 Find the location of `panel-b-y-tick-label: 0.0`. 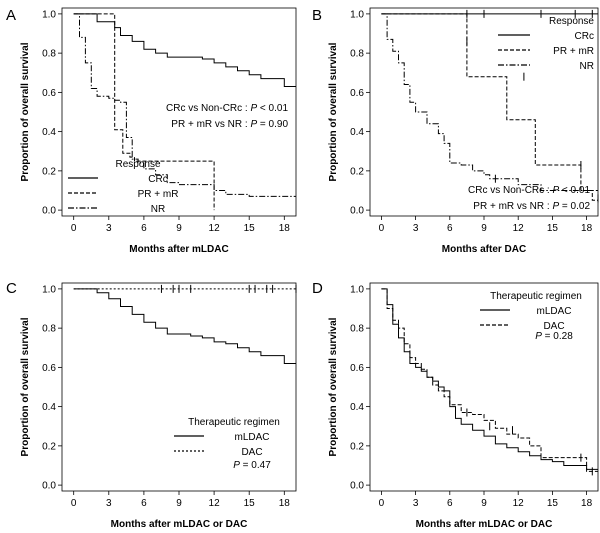

panel-b-y-tick-label: 0.0 is located at coordinates (357, 211).